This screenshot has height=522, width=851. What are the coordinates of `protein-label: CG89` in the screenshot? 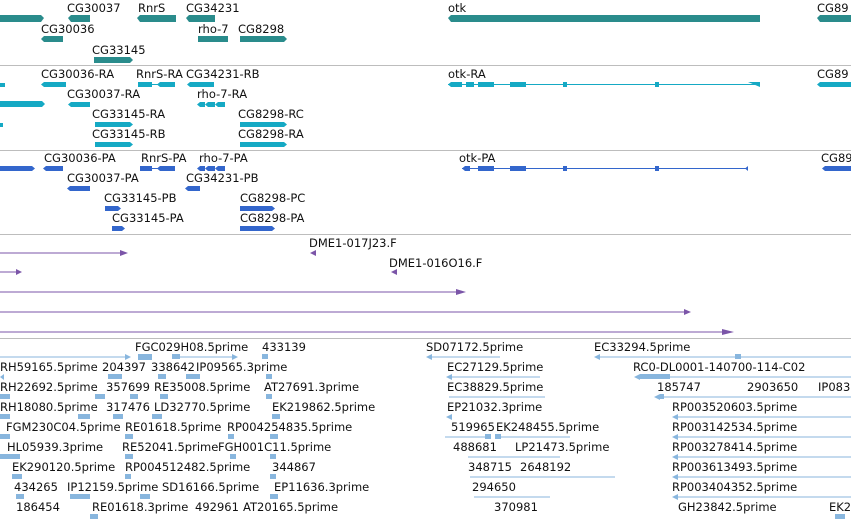 It's located at (836, 158).